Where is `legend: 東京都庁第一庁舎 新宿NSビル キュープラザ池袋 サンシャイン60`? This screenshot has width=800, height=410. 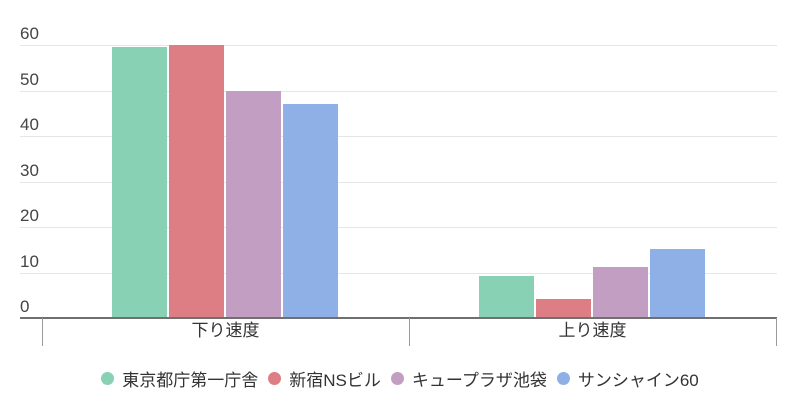 legend: 東京都庁第一庁舎 新宿NSビル キュープラザ池袋 サンシャイン60 is located at coordinates (400, 378).